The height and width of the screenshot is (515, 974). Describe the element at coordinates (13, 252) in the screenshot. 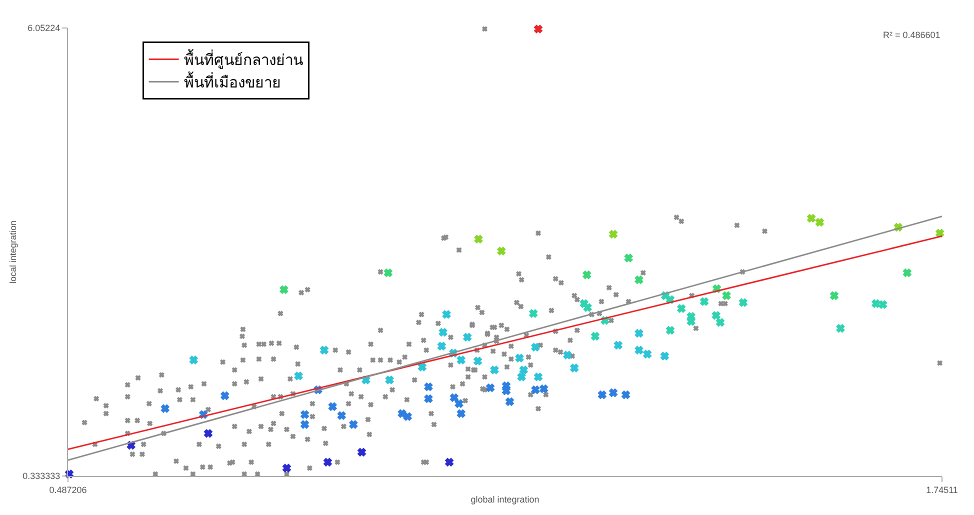

I see `y-axis-title: local integration` at that location.